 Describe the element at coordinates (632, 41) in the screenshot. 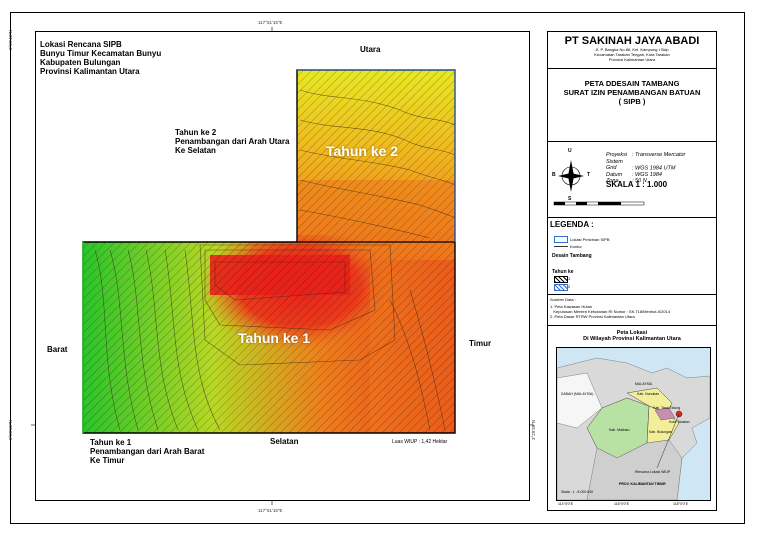

I see `company-name: PT SAKINAH JAYA ABADI` at that location.